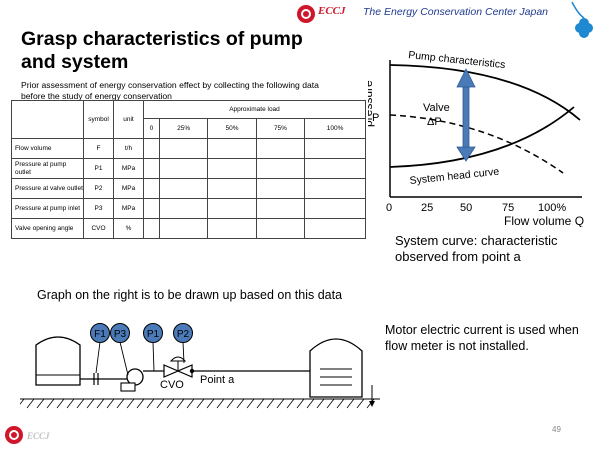  What do you see at coordinates (128, 387) in the screenshot?
I see `motor-icon` at bounding box center [128, 387].